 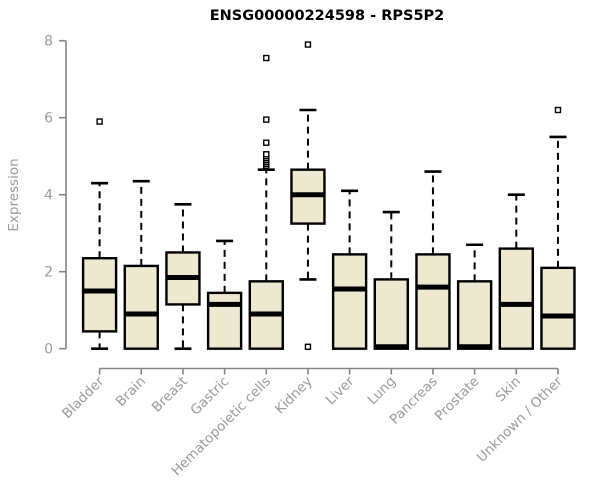 I want to click on x-axis-label: Brain, so click(x=131, y=392).